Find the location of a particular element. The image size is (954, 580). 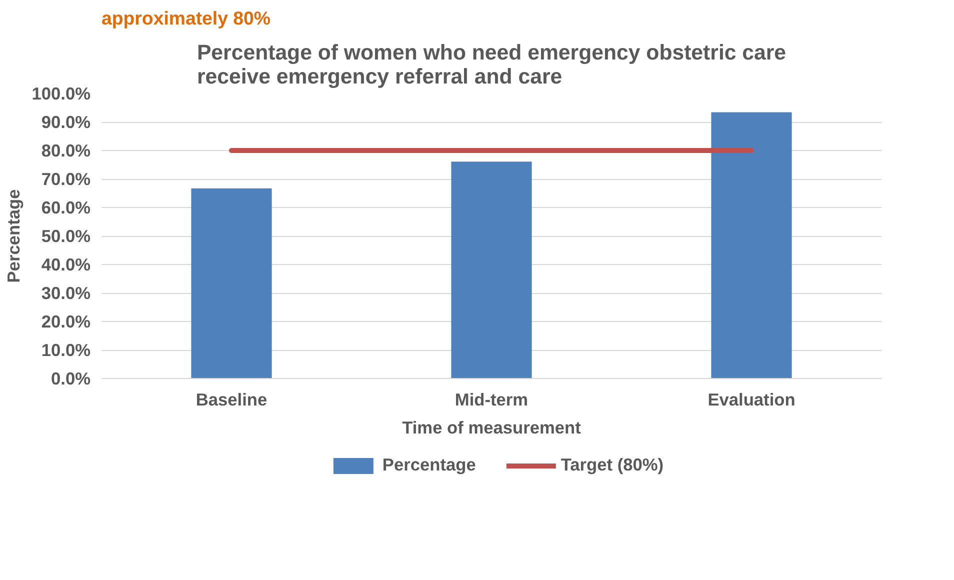

y-tick-label: 70.0% is located at coordinates (66, 179).